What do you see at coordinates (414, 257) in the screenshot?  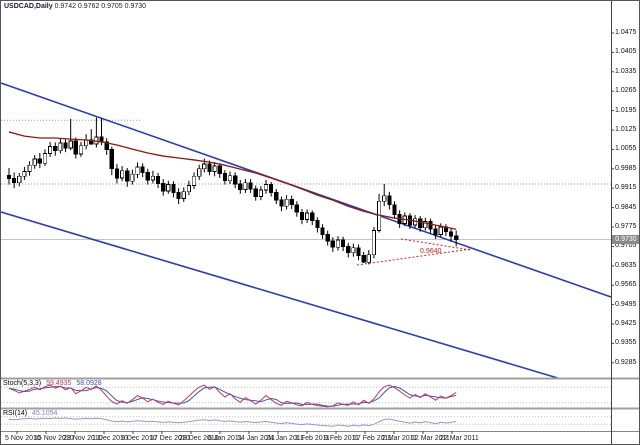 I see `annotation-dotted-line` at bounding box center [414, 257].